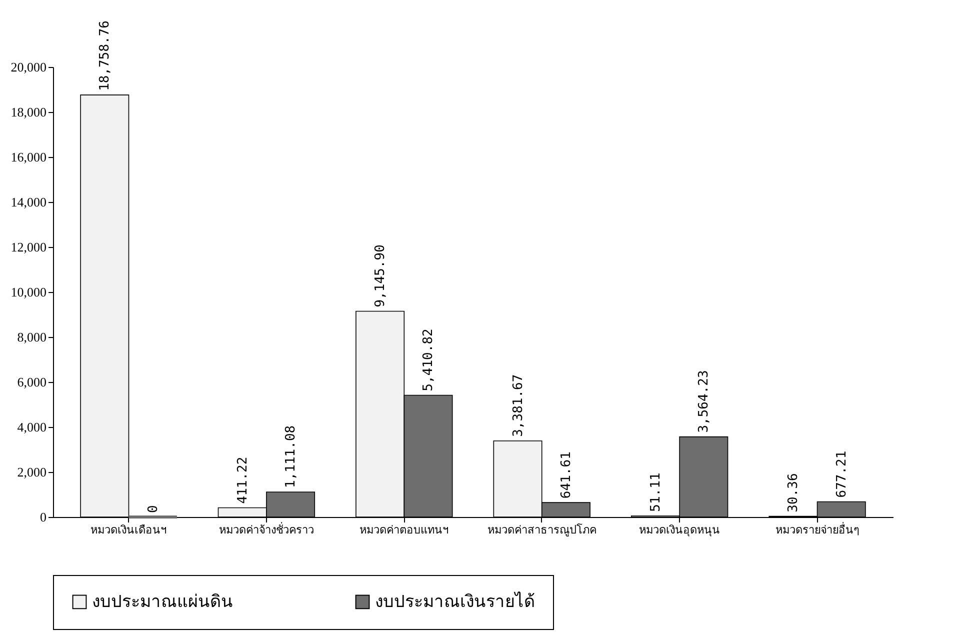 The image size is (954, 636). What do you see at coordinates (31, 472) in the screenshot?
I see `y-tick-label: 2,000` at bounding box center [31, 472].